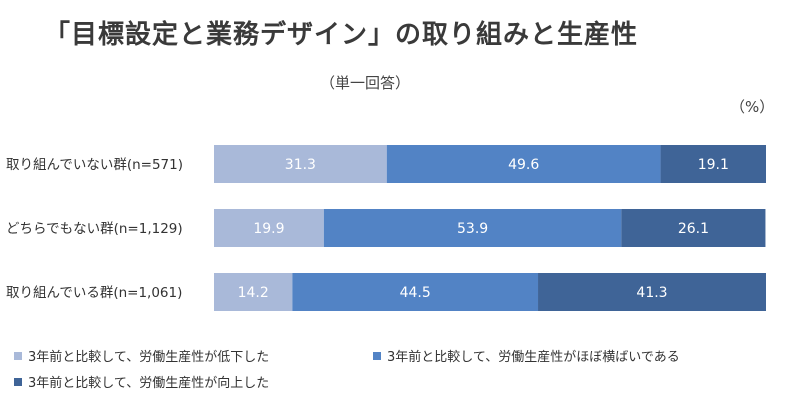 The height and width of the screenshot is (410, 800). What do you see at coordinates (365, 83) in the screenshot?
I see `chart-subtitle: （単一回答）` at bounding box center [365, 83].